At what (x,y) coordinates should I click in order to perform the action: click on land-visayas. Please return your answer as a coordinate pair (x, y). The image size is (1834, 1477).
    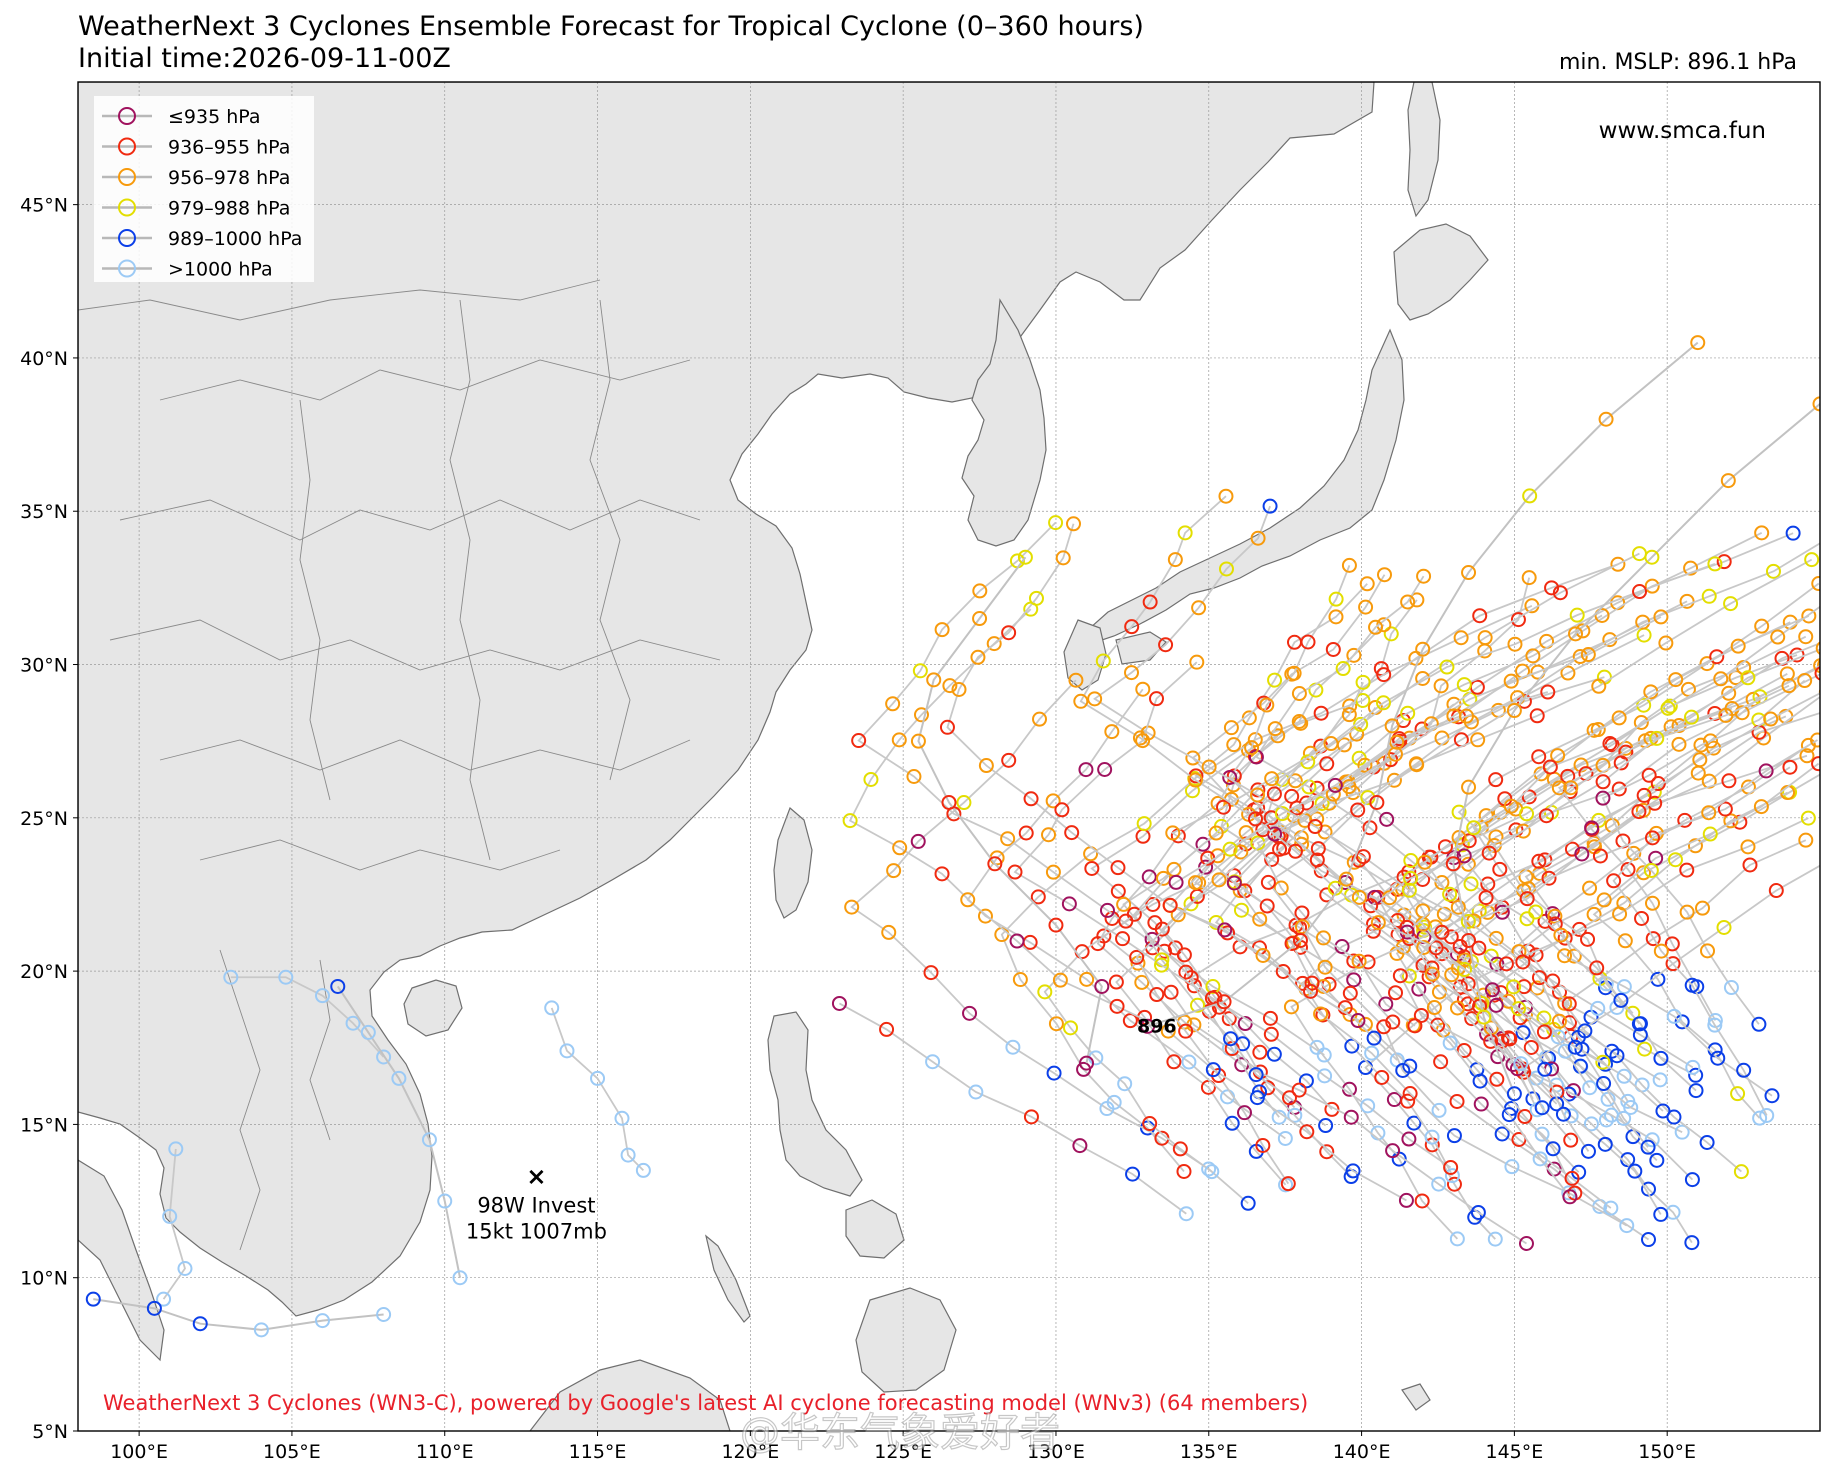
    Looking at the image, I should click on (875, 1229).